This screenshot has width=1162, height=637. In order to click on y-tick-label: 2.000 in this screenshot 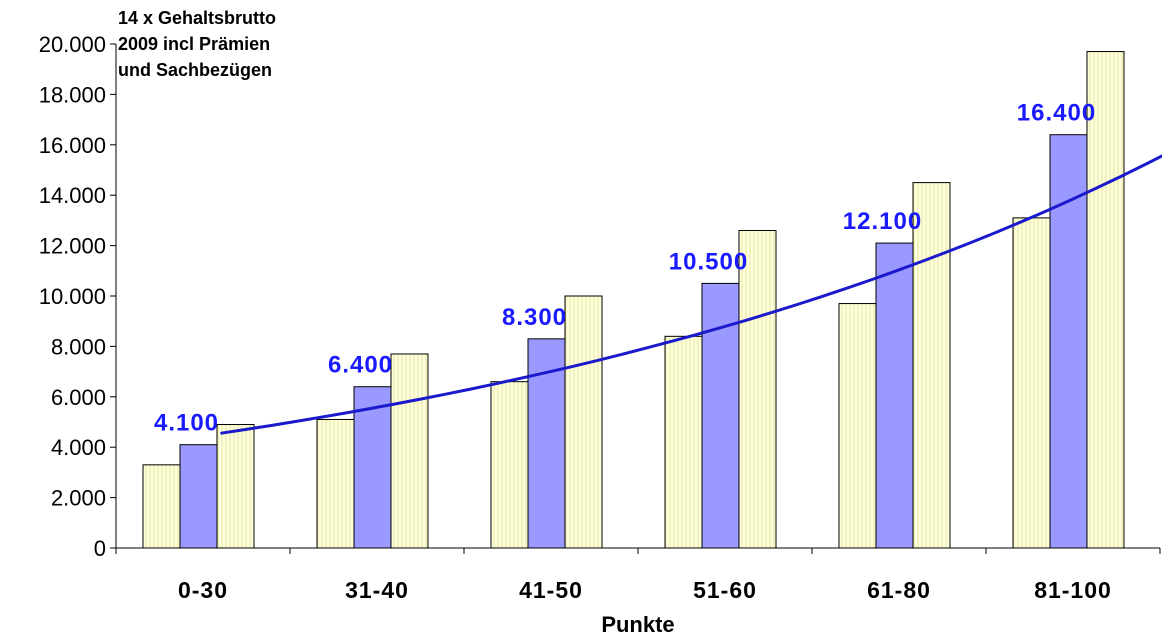, I will do `click(78, 498)`.